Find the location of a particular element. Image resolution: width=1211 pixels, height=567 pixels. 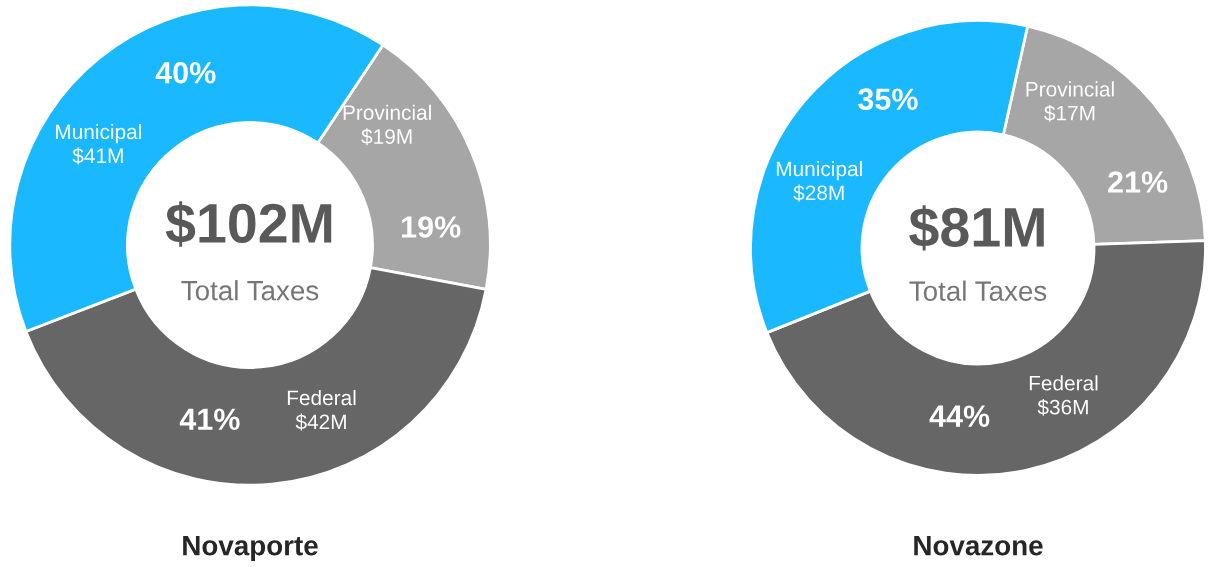

text: 40% is located at coordinates (185, 72).